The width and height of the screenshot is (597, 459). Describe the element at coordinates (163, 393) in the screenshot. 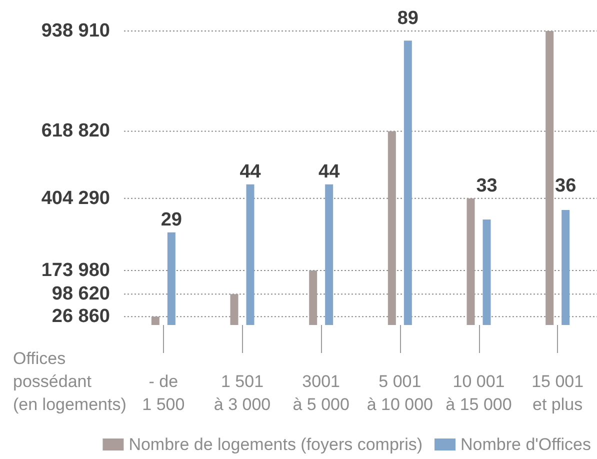

I see `x-tick-label: - de 1 500` at that location.